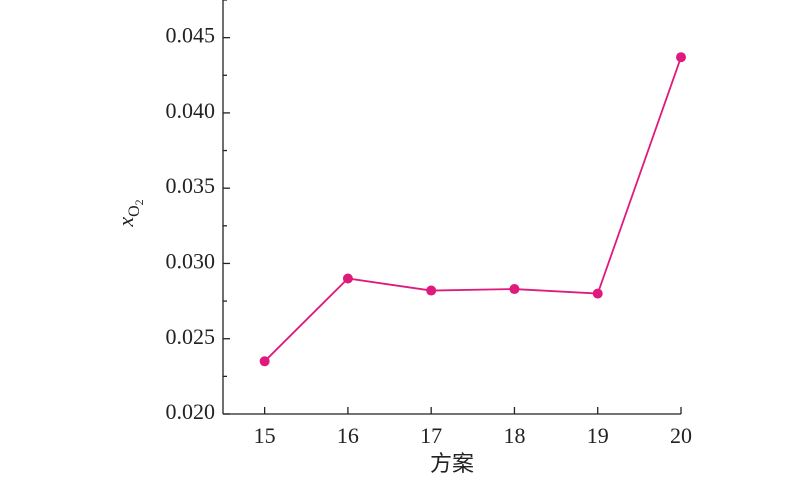  Describe the element at coordinates (125, 222) in the screenshot. I see `y-label-base: x` at that location.